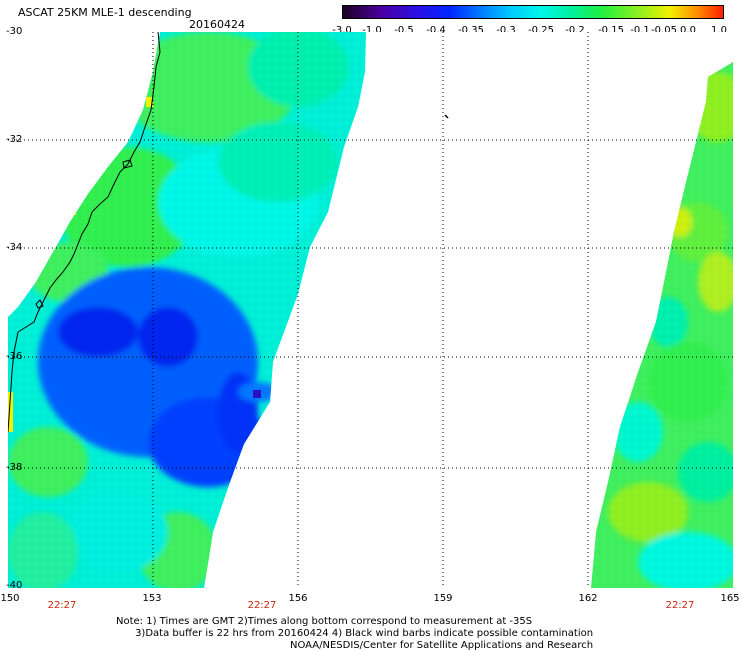 Image resolution: width=740 pixels, height=651 pixels. What do you see at coordinates (611, 30) in the screenshot?
I see `scale-label: -0.15` at bounding box center [611, 30].